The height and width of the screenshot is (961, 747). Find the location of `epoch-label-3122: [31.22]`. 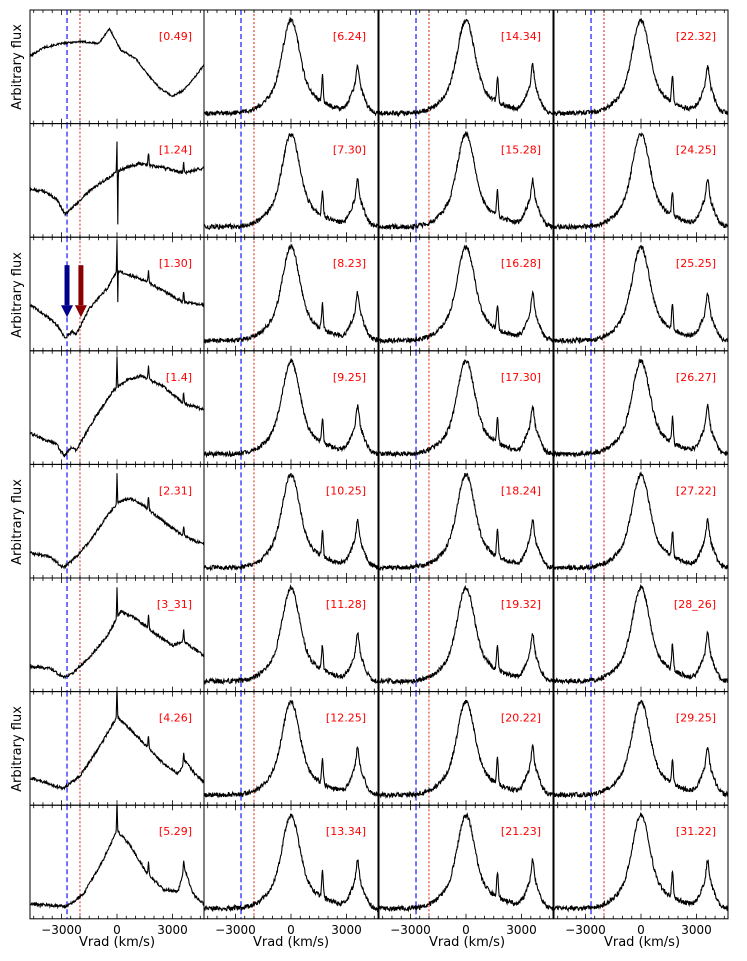

epoch-label-3122: [31.22] is located at coordinates (696, 831).